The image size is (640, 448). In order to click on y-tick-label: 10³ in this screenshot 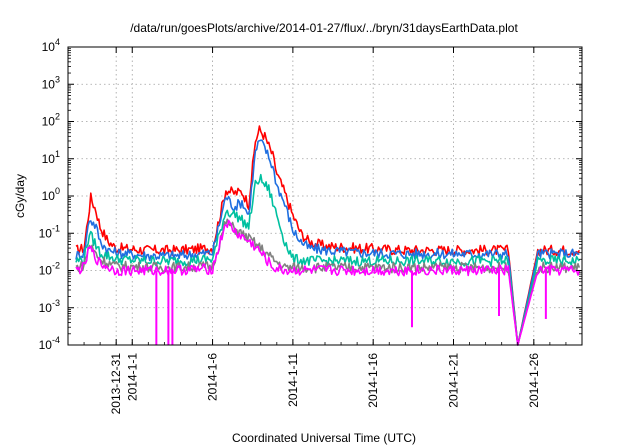, I will do `click(51, 82)`.